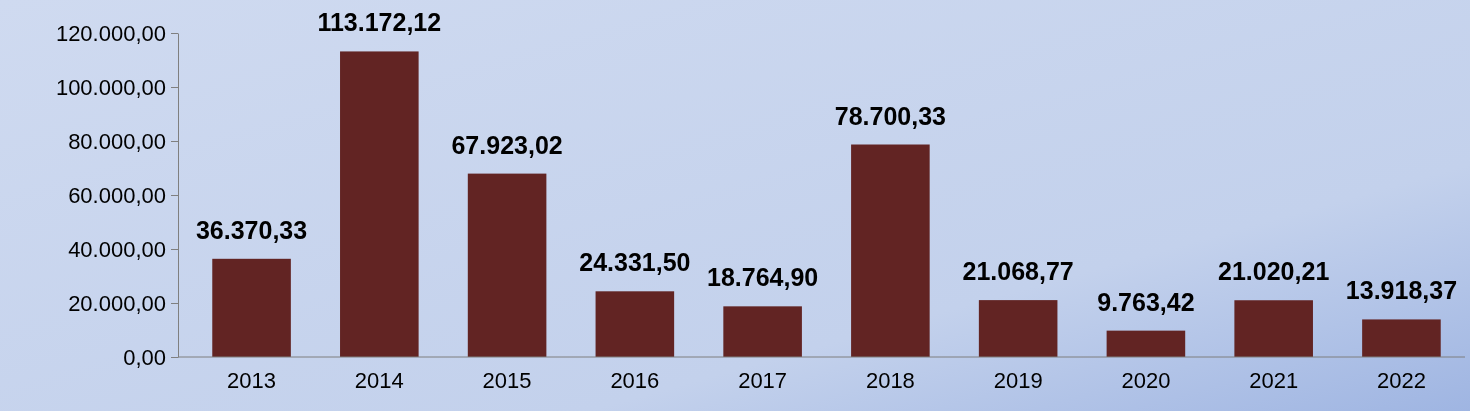 The height and width of the screenshot is (411, 1470). I want to click on x-tick-label: 2014, so click(379, 380).